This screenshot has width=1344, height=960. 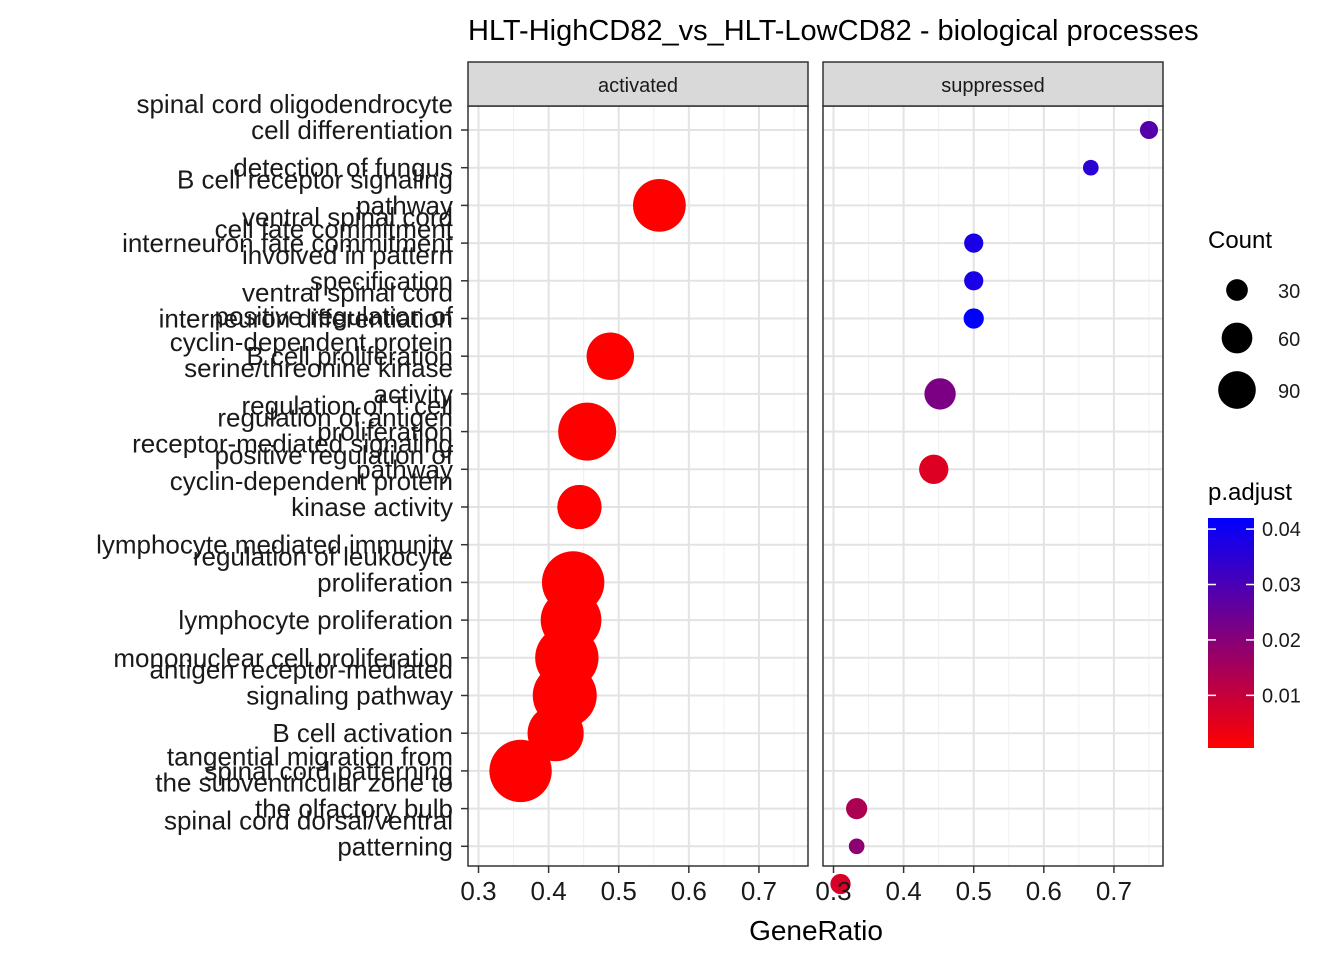 I want to click on strip-suppressed, so click(x=993, y=84).